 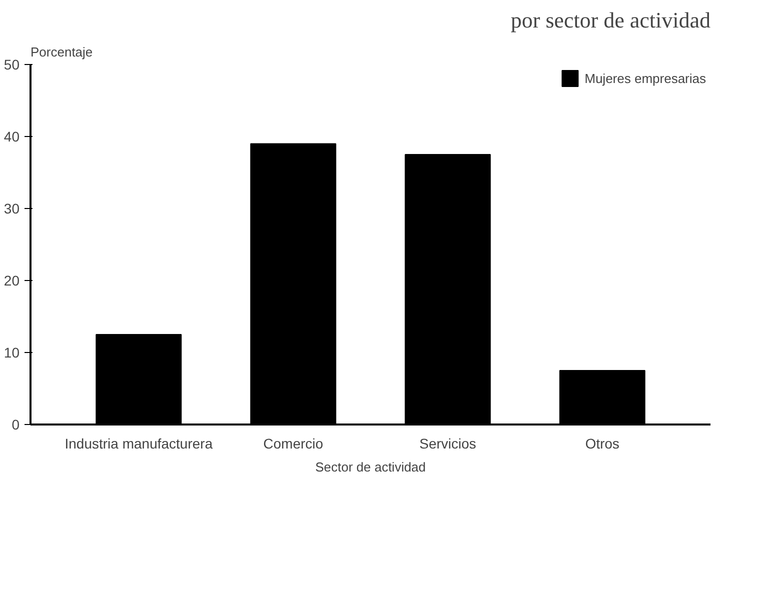 What do you see at coordinates (447, 444) in the screenshot?
I see `x-tick-label: Servicios` at bounding box center [447, 444].